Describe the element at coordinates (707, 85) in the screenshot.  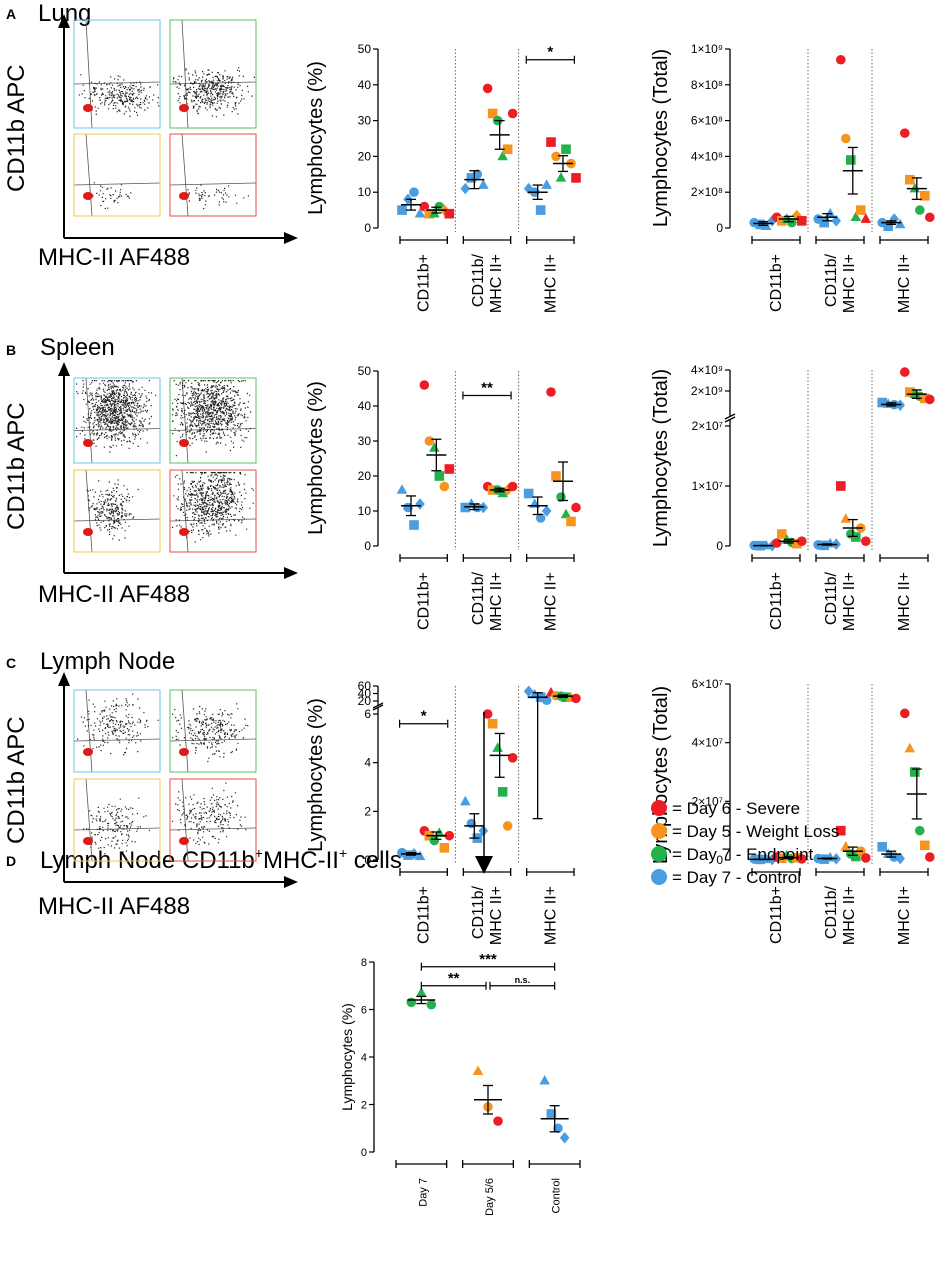
I see `y-tick-label: 8×10⁸` at that location.